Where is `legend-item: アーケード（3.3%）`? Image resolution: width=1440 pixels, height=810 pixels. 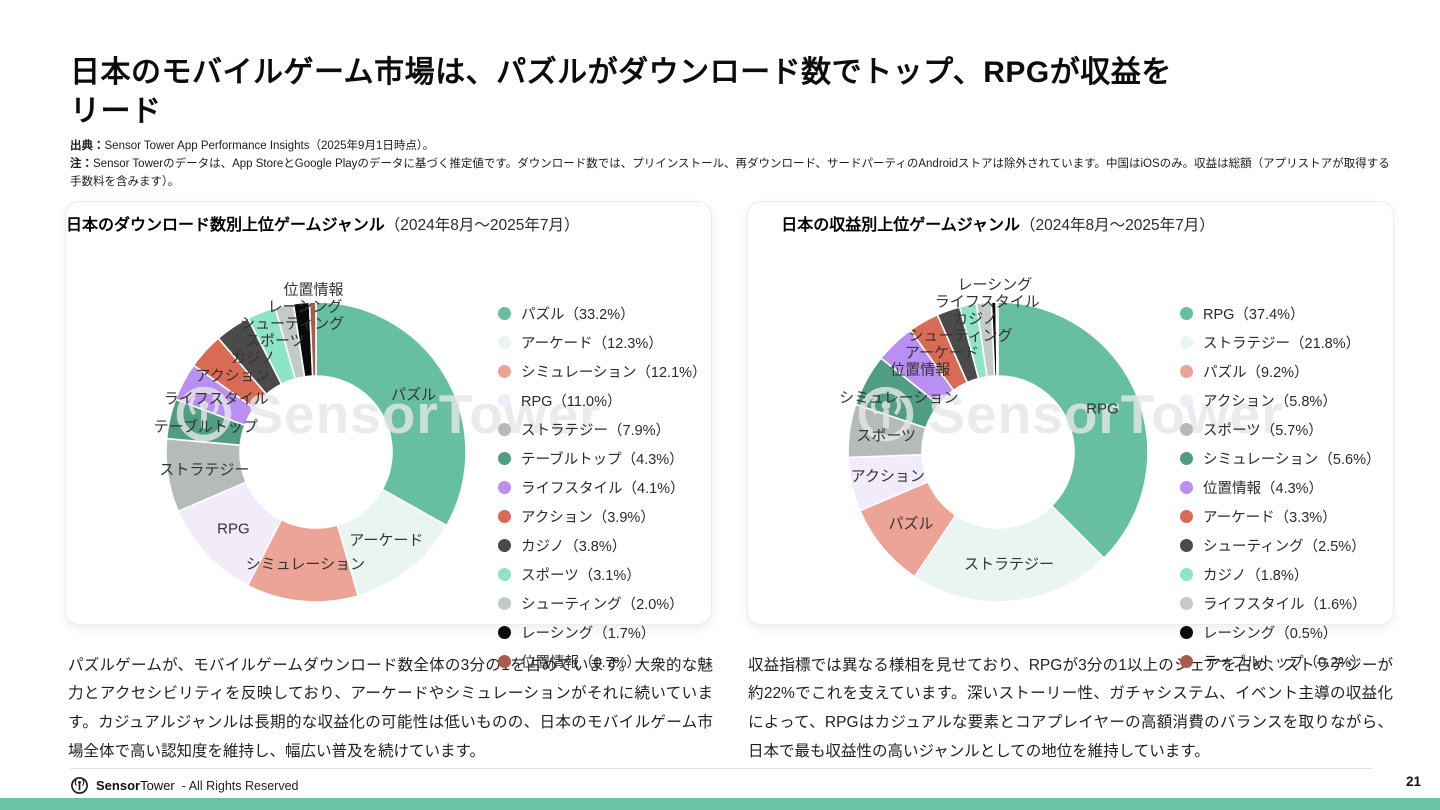 legend-item: アーケード（3.3%） is located at coordinates (1280, 516).